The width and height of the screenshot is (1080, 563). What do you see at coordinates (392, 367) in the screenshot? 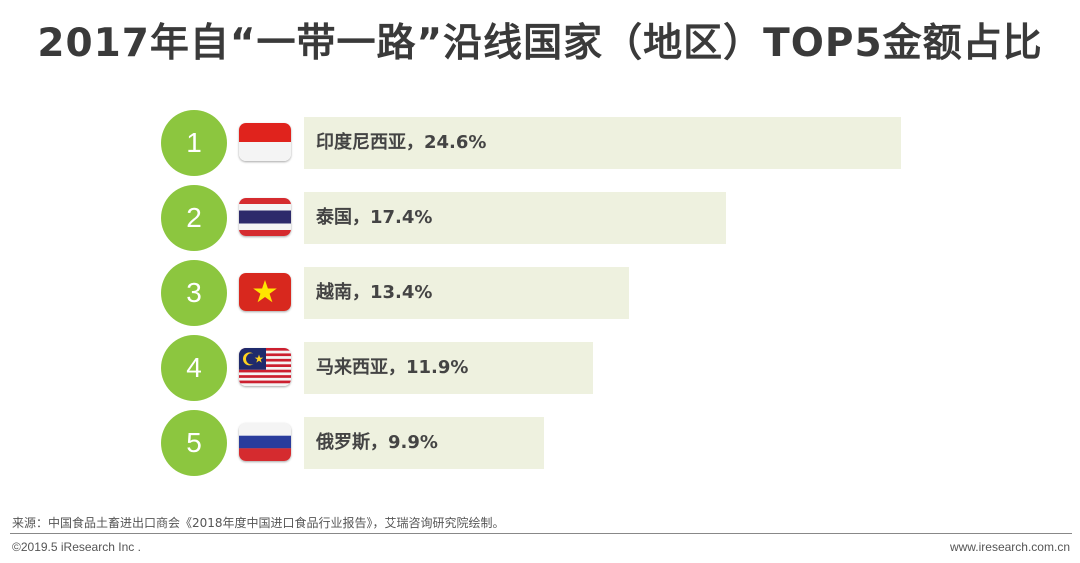
I see `data-label: 马来西亚，11.9%` at bounding box center [392, 367].